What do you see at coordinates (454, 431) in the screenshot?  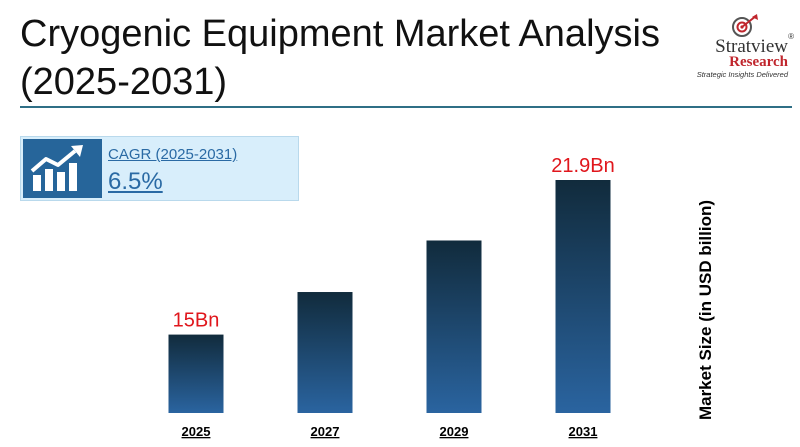 I see `x-tick-label-2029: 2029` at bounding box center [454, 431].